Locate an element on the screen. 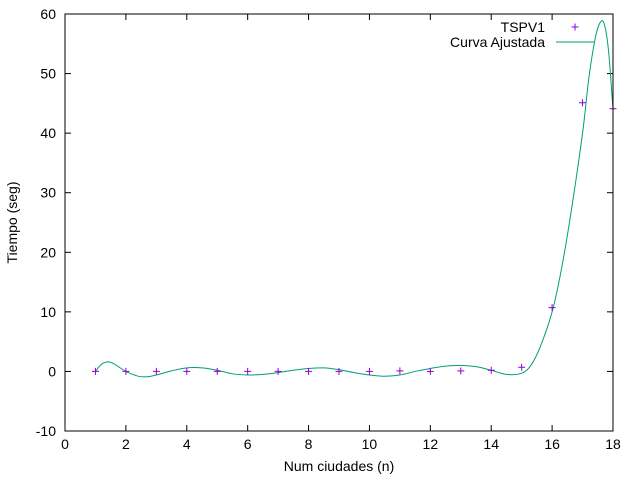  x-tick-label: 14 is located at coordinates (491, 444).